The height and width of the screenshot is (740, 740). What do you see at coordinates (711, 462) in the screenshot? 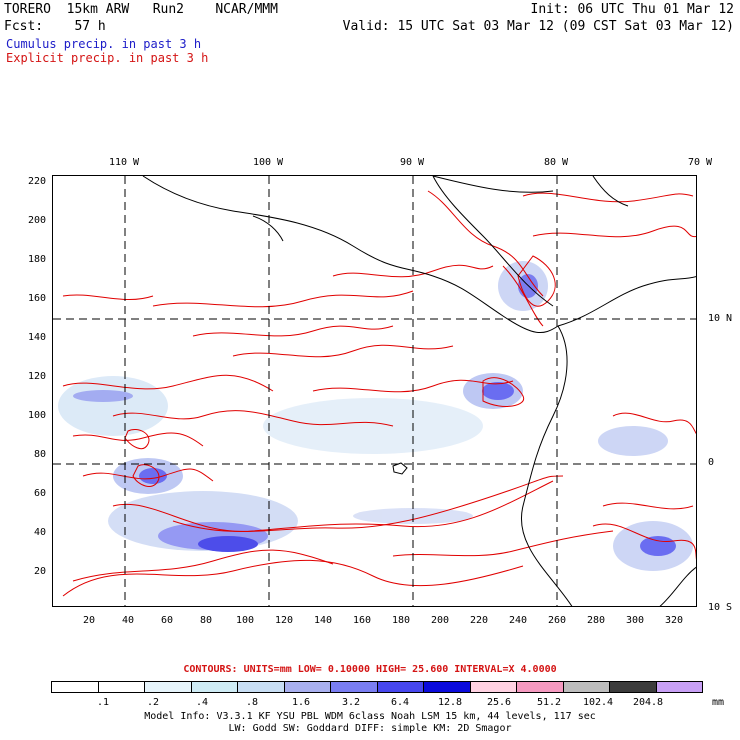
I see `lat-label-0: 0` at bounding box center [711, 462].